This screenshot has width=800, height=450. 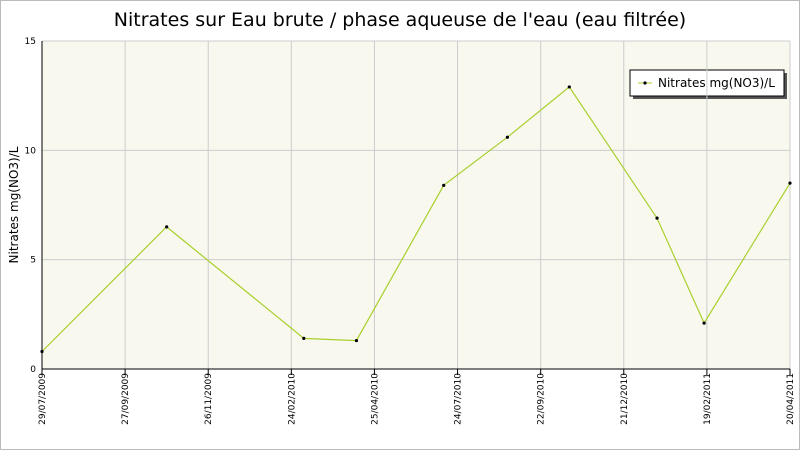 What do you see at coordinates (292, 399) in the screenshot?
I see `x-tick-label: 24/02/2010` at bounding box center [292, 399].